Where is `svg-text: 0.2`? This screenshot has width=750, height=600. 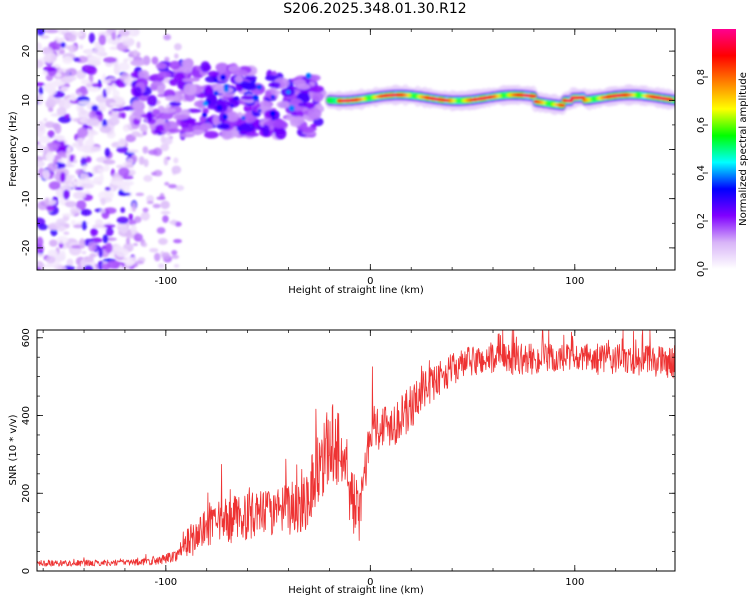
svg-text: 0.2 is located at coordinates (701, 221).